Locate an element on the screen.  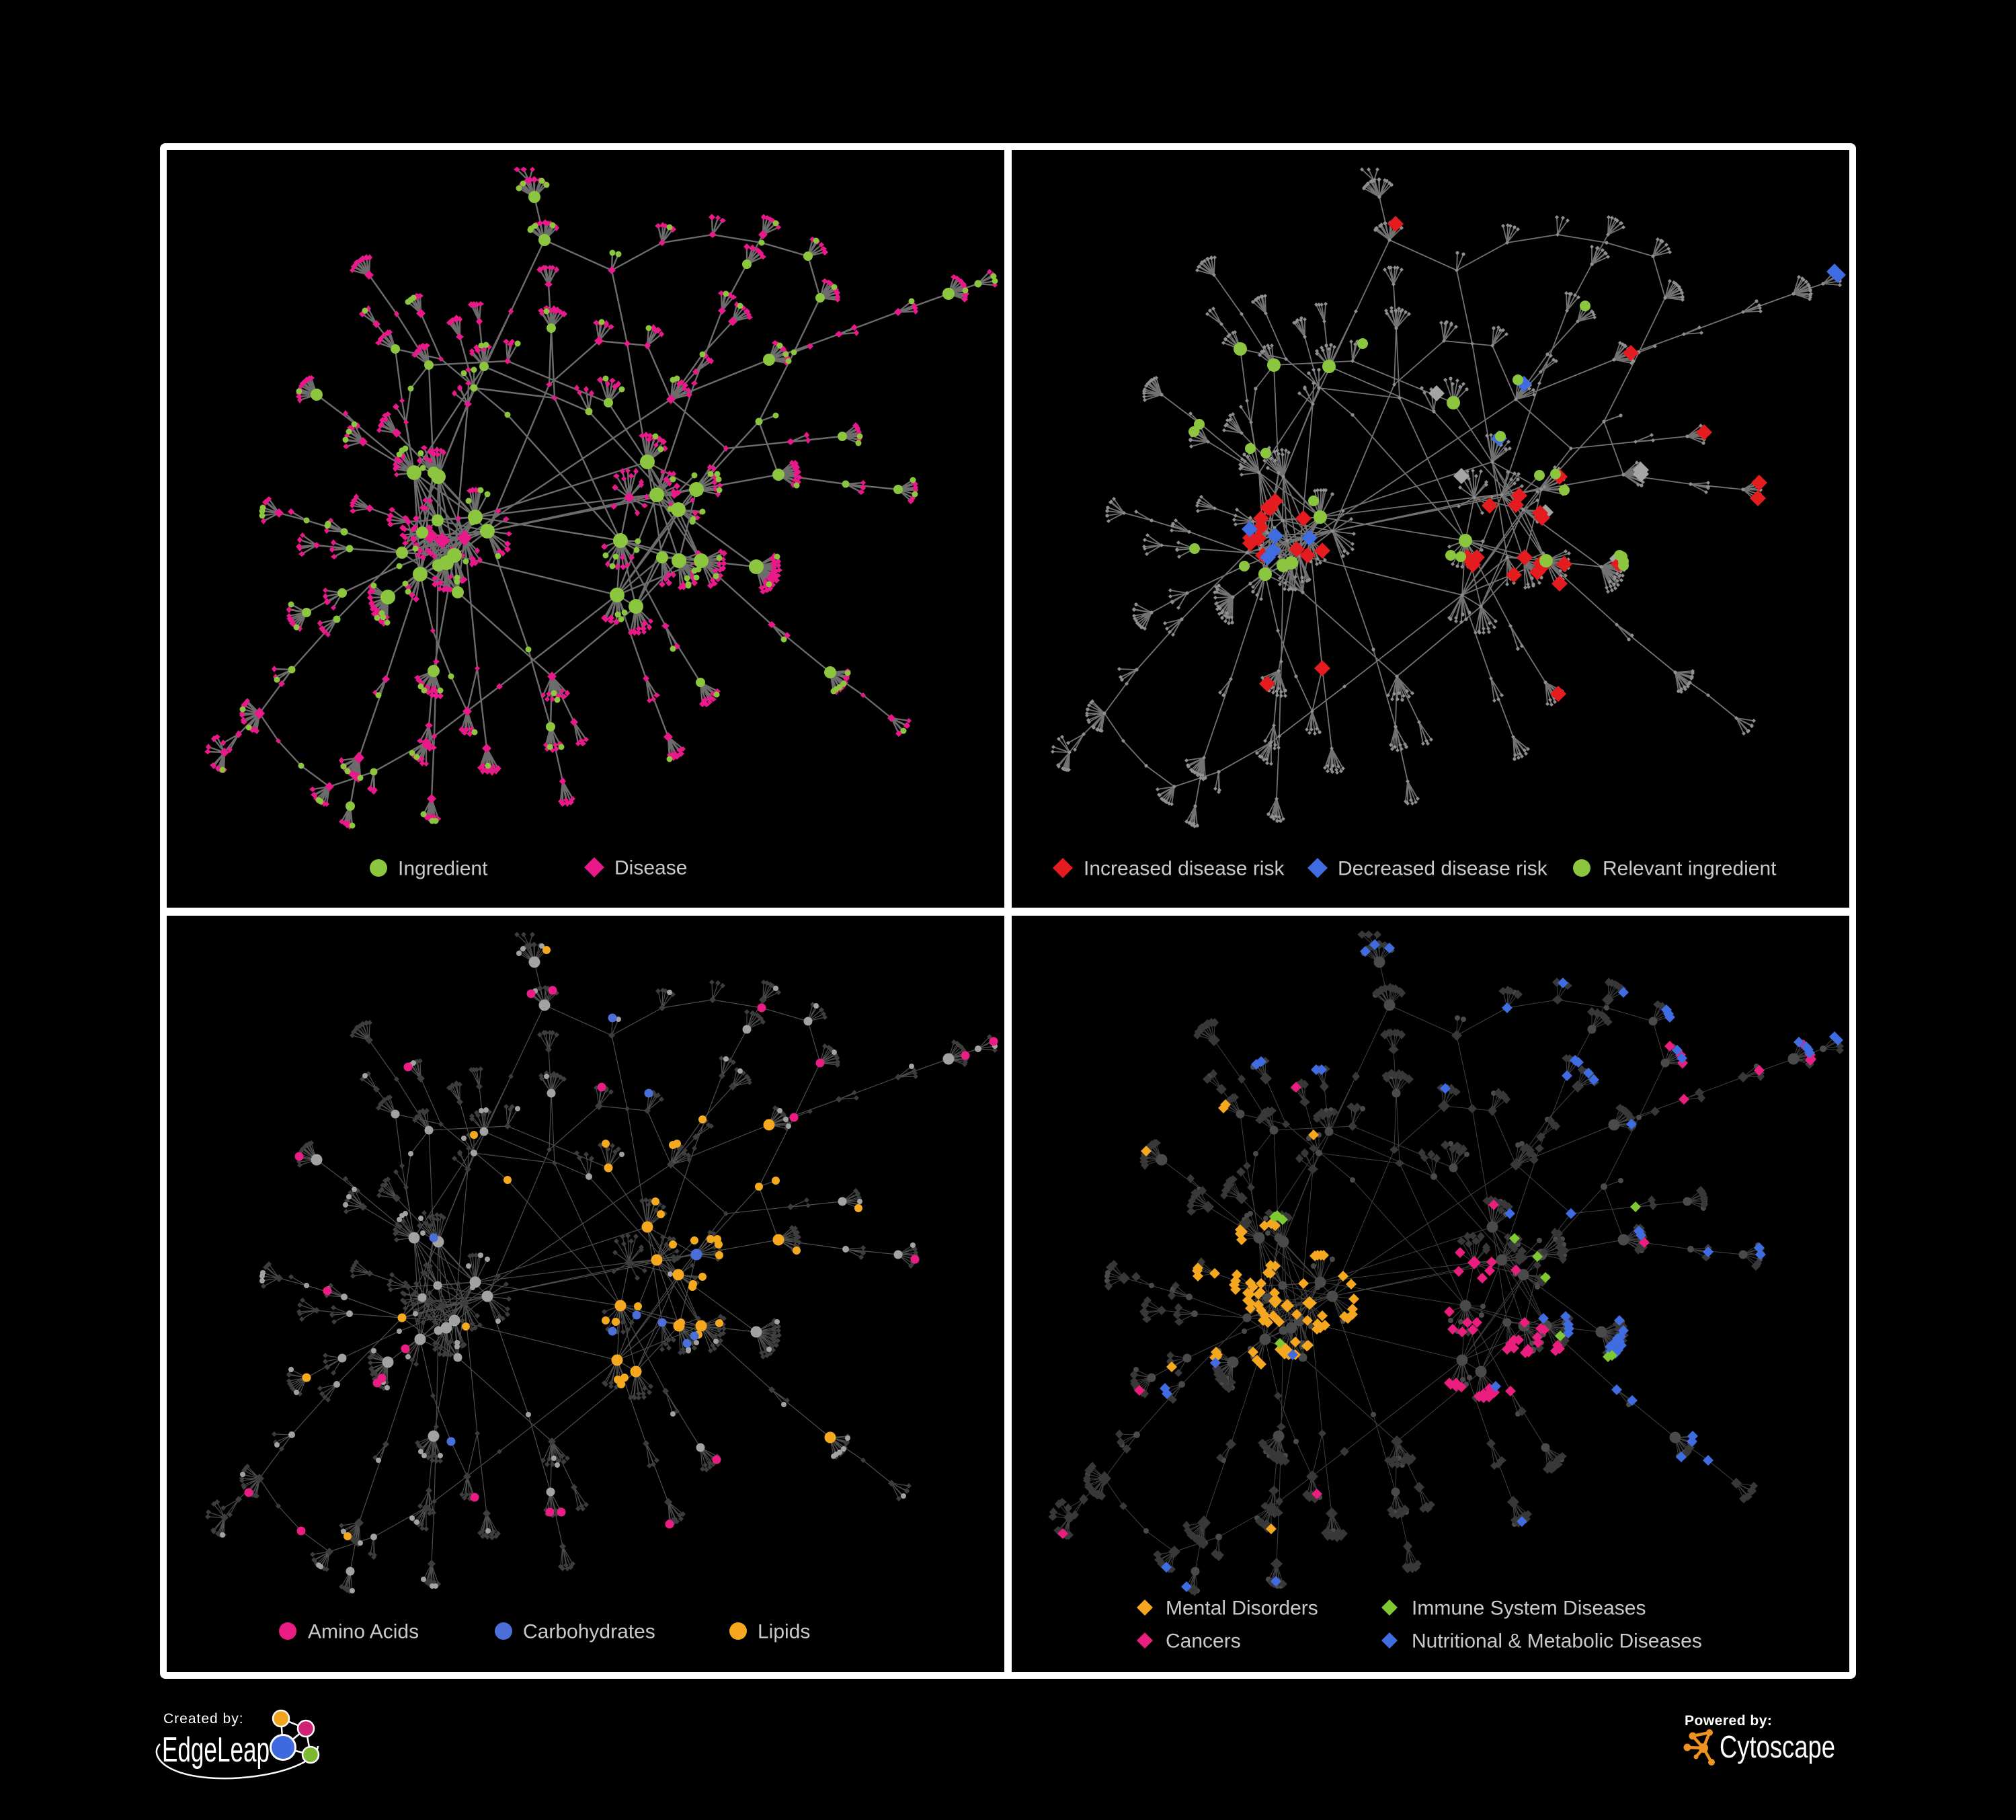
svg-text: Immune System Diseases is located at coordinates (1529, 1608).